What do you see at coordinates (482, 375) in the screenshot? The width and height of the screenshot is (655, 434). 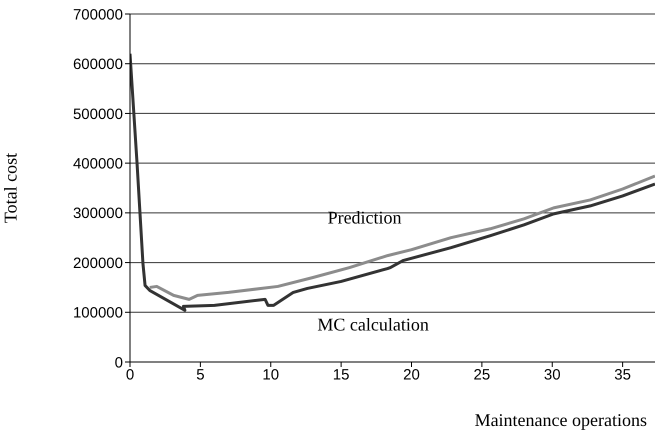 I see `x-tick-label: 25` at bounding box center [482, 375].